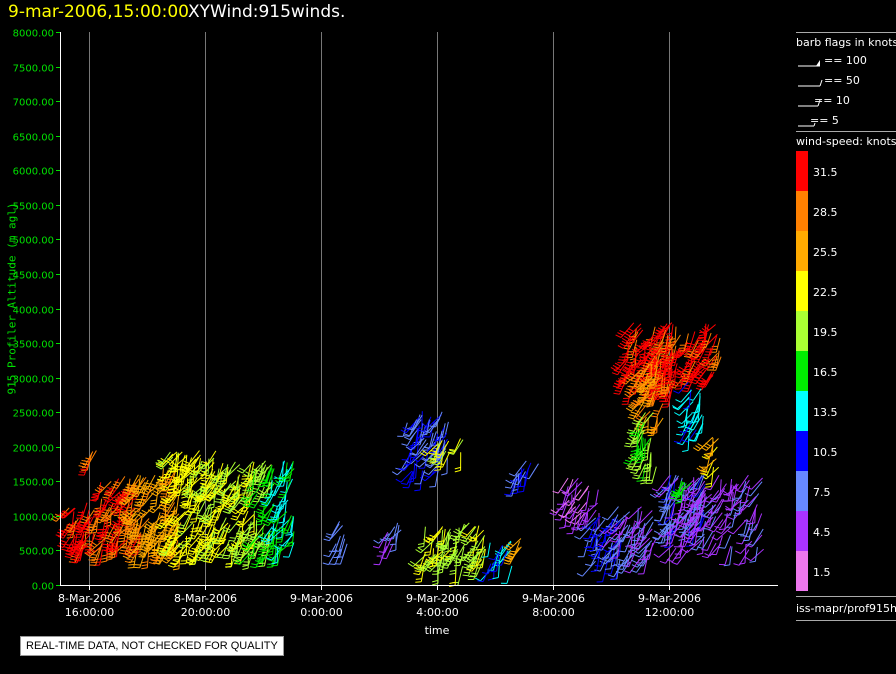 The height and width of the screenshot is (674, 896). I want to click on barb-key-label: == 10, so click(832, 100).